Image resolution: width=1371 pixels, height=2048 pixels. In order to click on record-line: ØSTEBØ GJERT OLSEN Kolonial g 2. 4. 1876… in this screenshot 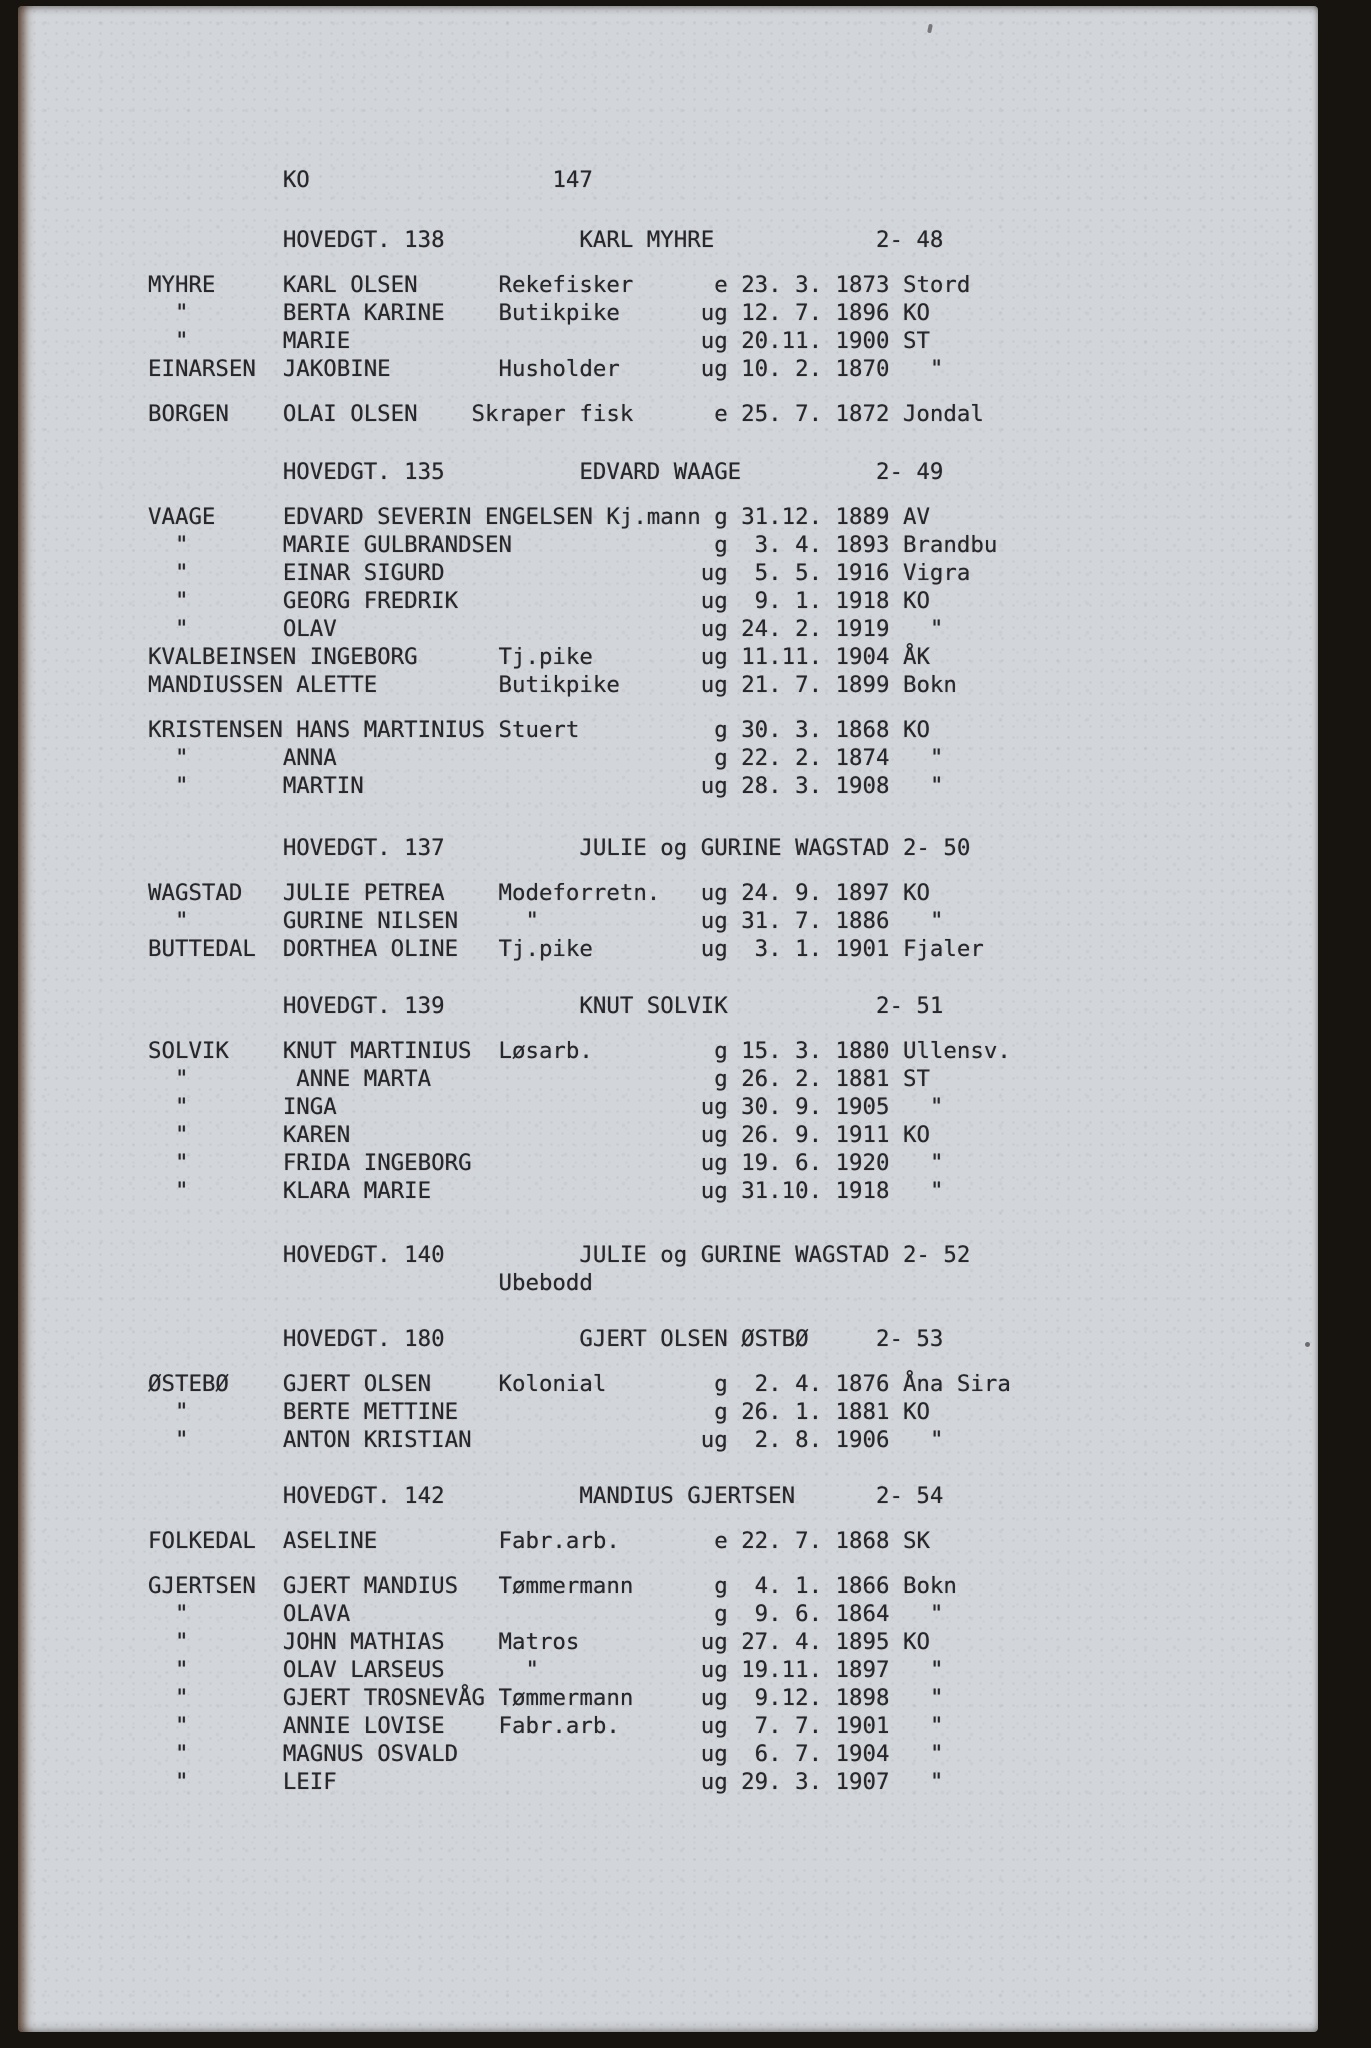, I will do `click(579, 1384)`.